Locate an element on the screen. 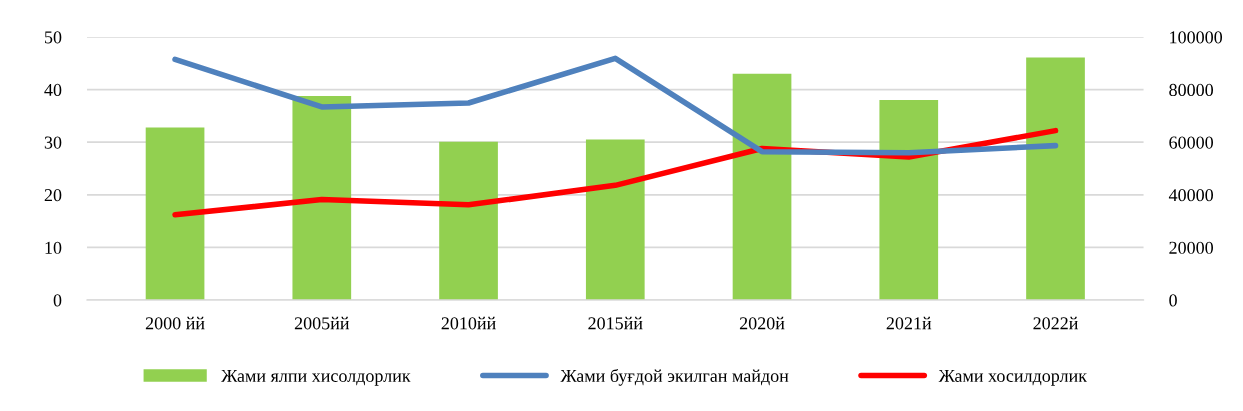 Image resolution: width=1243 pixels, height=411 pixels. y2-tick-label: 40000 is located at coordinates (1191, 195).